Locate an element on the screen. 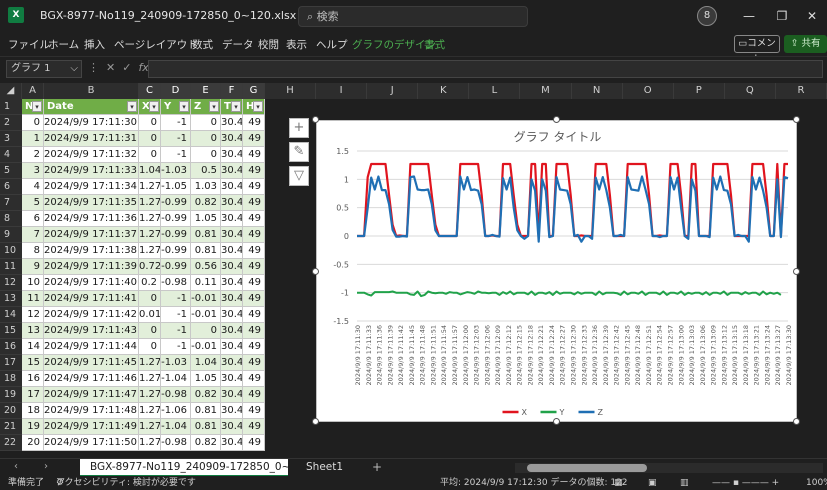 Image resolution: width=827 pixels, height=490 pixels. table-header-cell: X ▾ is located at coordinates (150, 107).